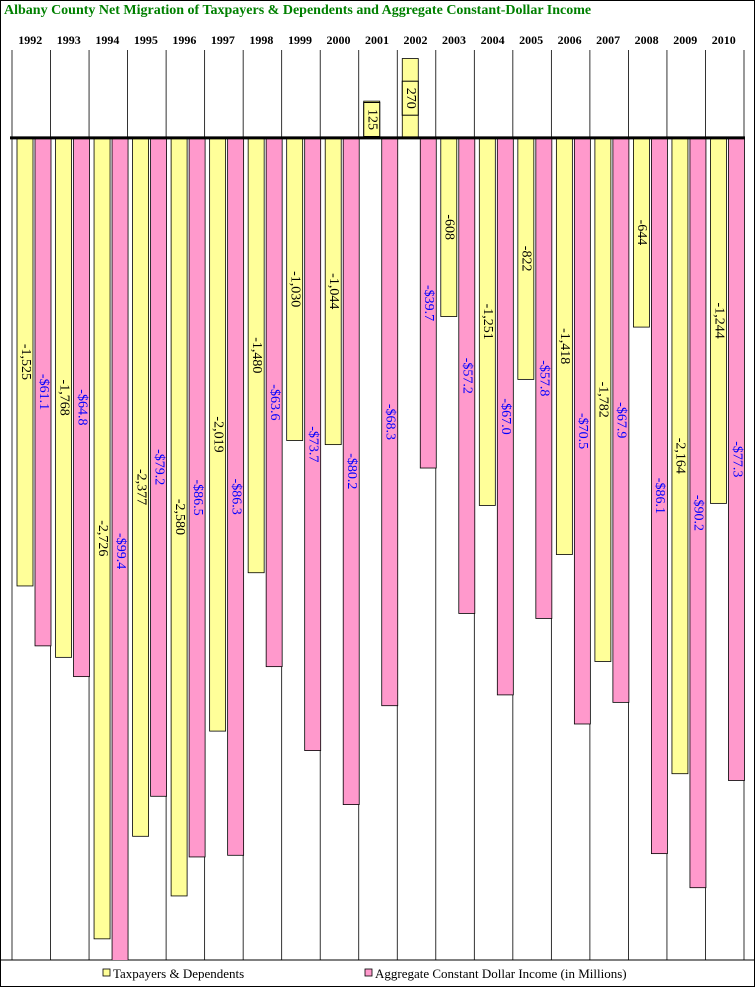 The width and height of the screenshot is (755, 987). Describe the element at coordinates (179, 517) in the screenshot. I see `data-label: -2,580` at that location.